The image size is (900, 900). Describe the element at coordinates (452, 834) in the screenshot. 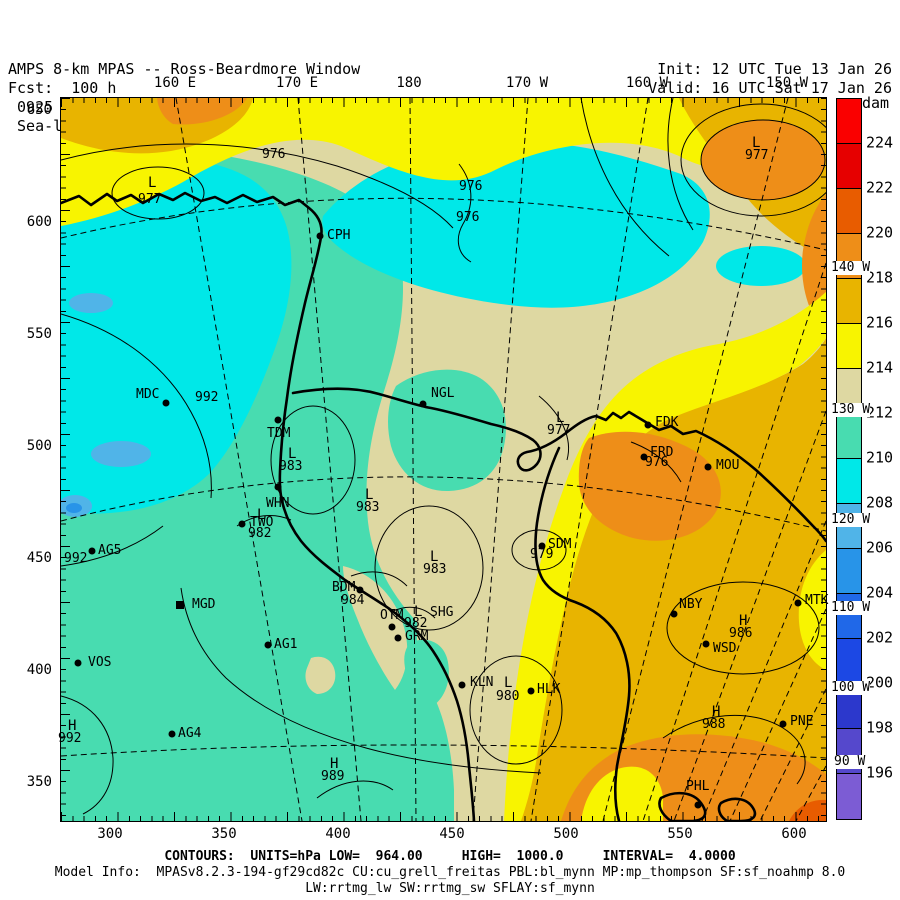

I see `grid-x-tick-label: 450` at that location.